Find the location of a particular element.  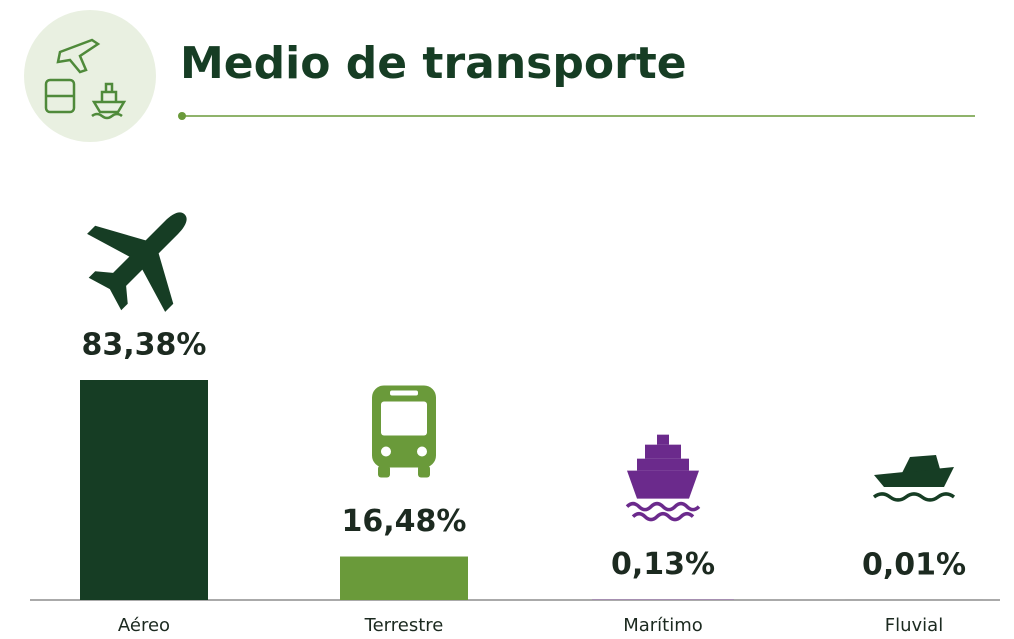

x-tick-label: Fluvial is located at coordinates (914, 625).